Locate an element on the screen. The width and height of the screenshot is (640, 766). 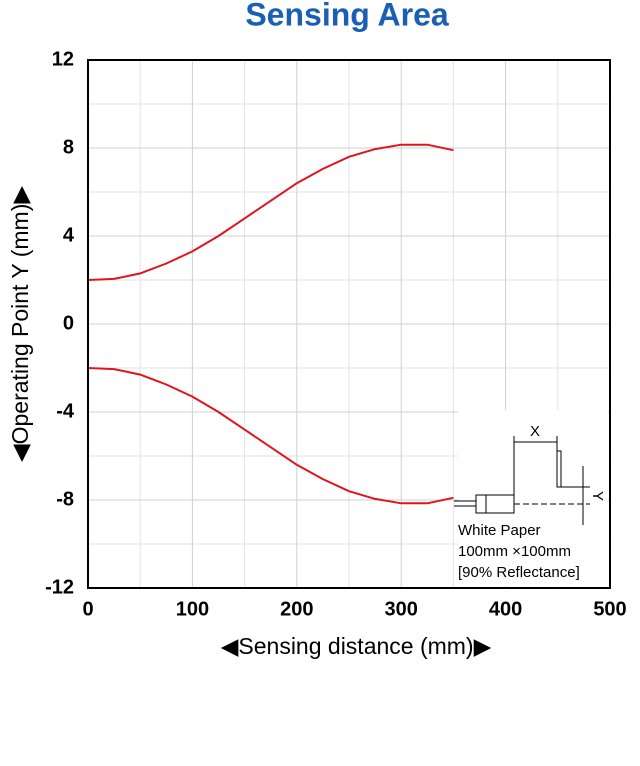
y-tick-label: 8 is located at coordinates (68, 147).